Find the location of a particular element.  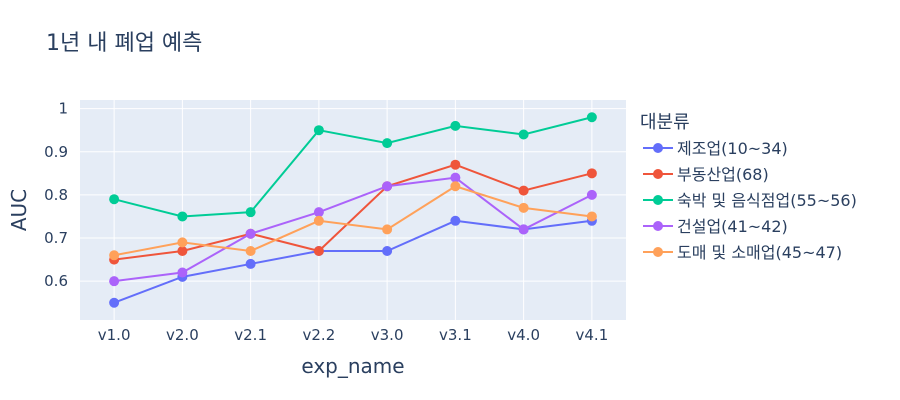

legend-item: 제조업(10~34) is located at coordinates (715, 148).